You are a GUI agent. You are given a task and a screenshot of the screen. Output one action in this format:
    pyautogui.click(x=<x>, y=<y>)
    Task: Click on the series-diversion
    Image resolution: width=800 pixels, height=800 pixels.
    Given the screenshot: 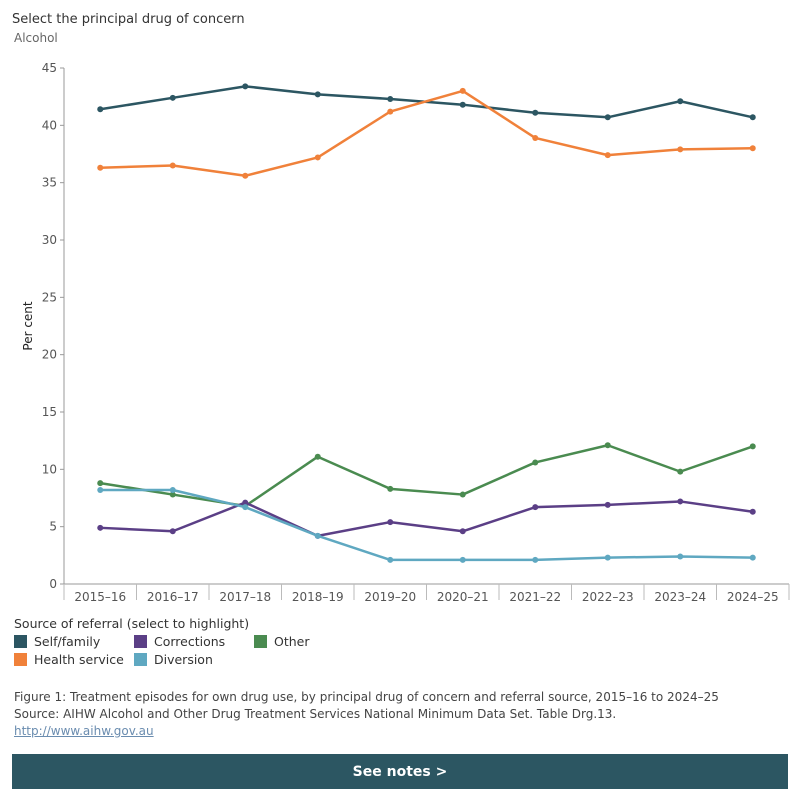 What is the action you would take?
    pyautogui.click(x=426, y=524)
    